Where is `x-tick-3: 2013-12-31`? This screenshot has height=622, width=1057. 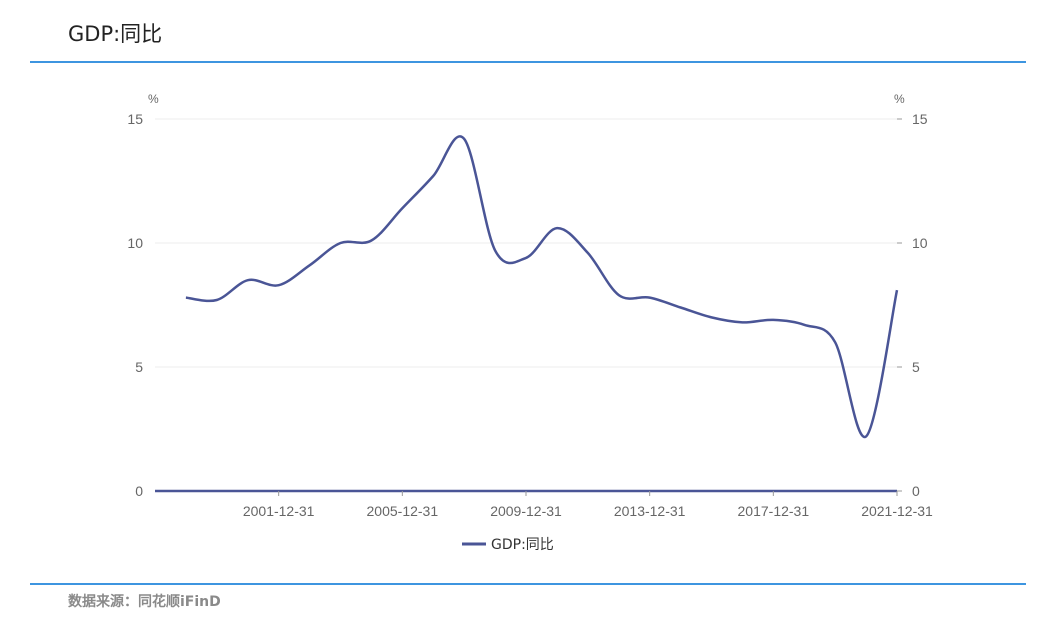
x-tick-3: 2013-12-31 is located at coordinates (650, 511).